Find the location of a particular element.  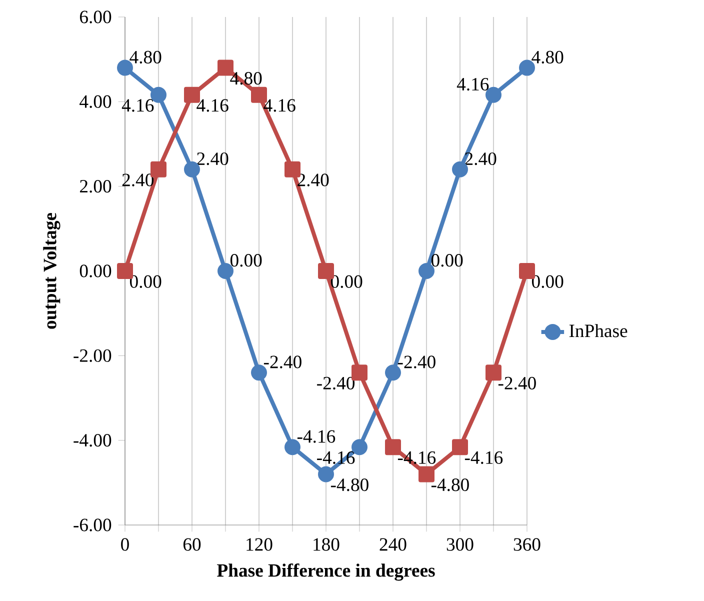

y-tick-label: 6.00 is located at coordinates (96, 17).